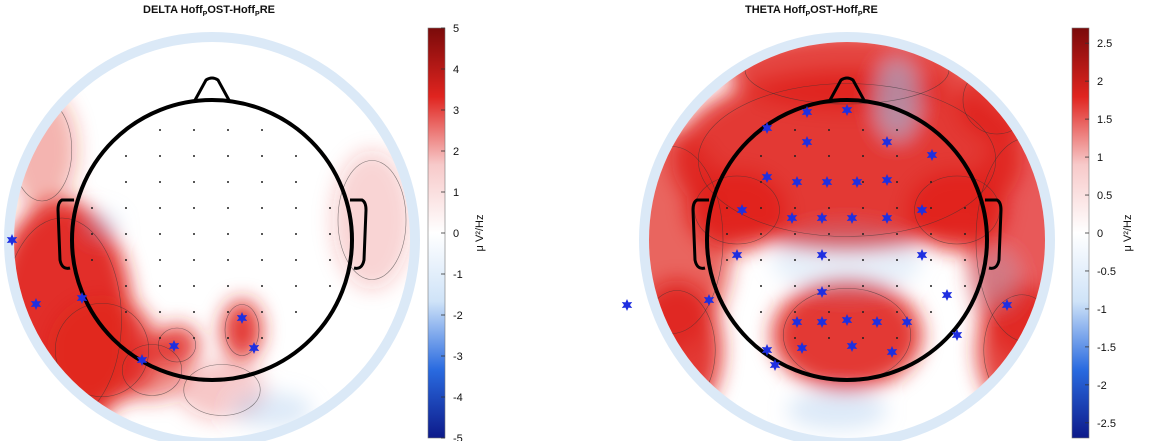 The width and height of the screenshot is (1151, 441). What do you see at coordinates (211, 234) in the screenshot?
I see `delta-electrode-dots` at bounding box center [211, 234].